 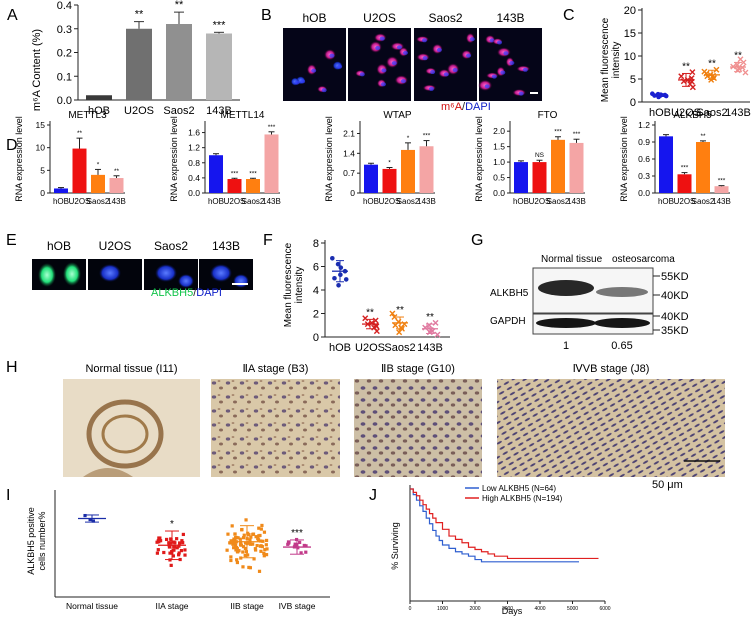 What do you see at coordinates (64, 6) in the screenshot?
I see `panel-a-ytick-label: 0.4` at bounding box center [64, 6].